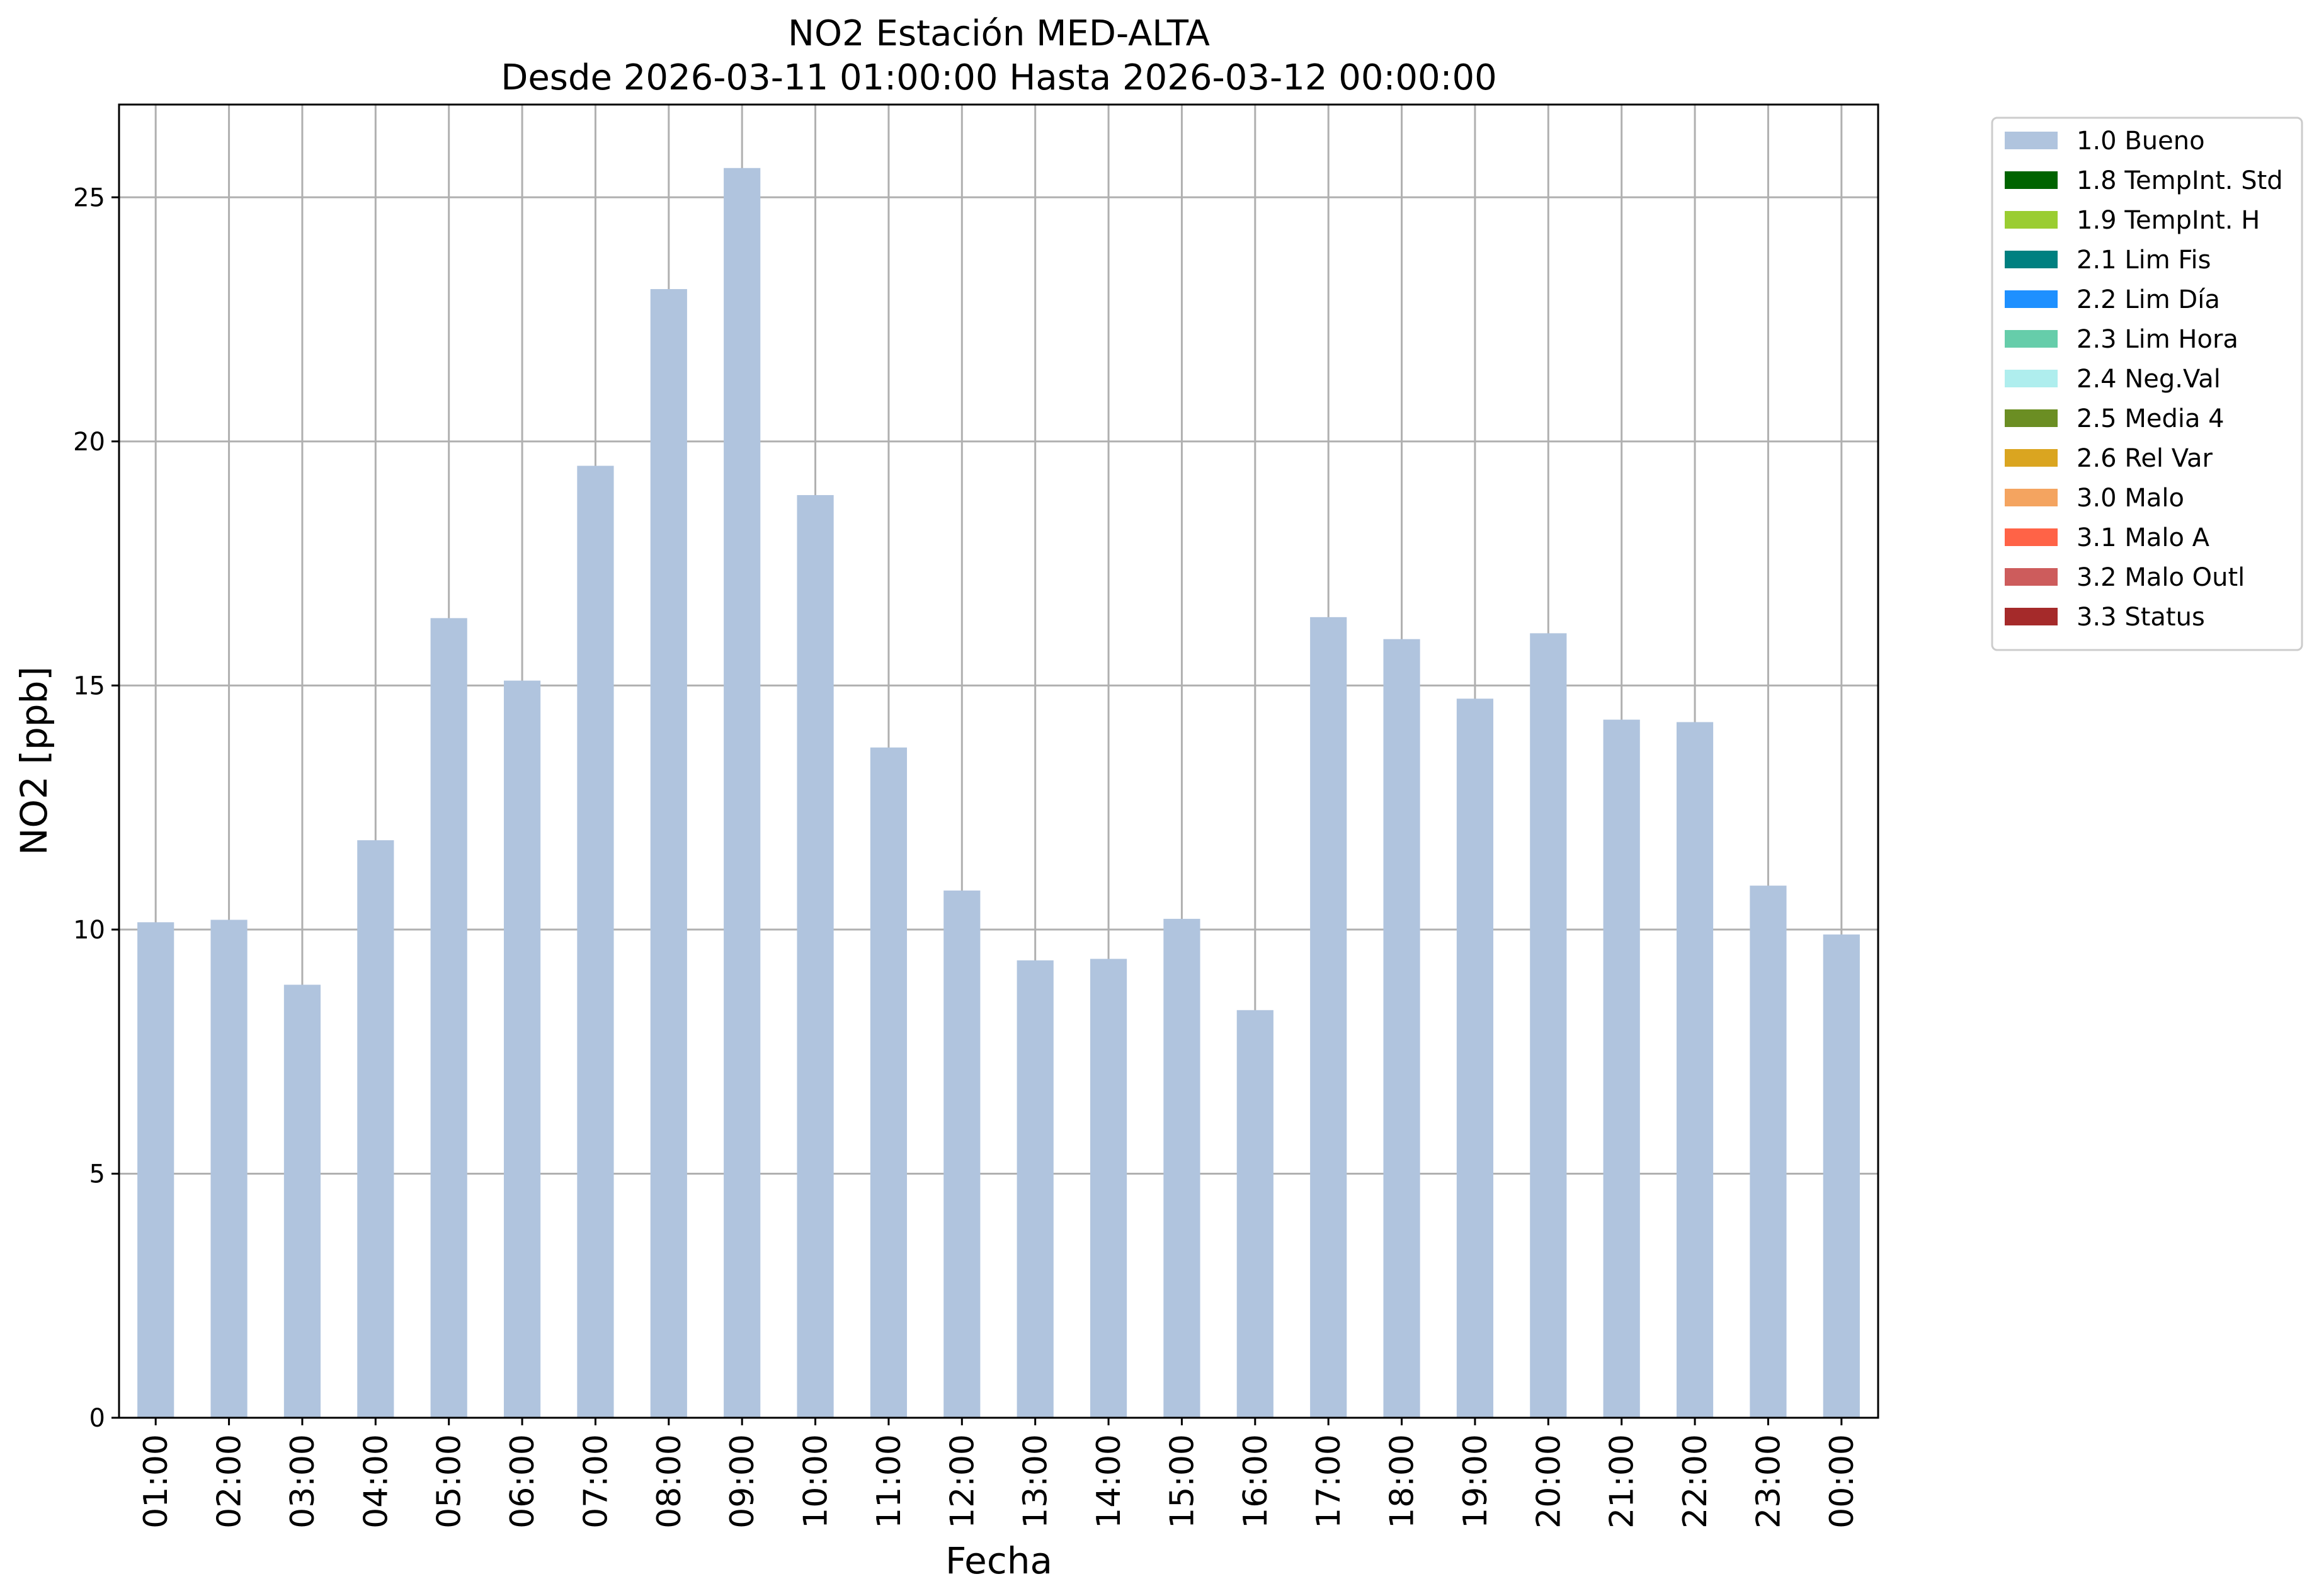  Describe the element at coordinates (34, 760) in the screenshot. I see `y-axis-label: NO2 [ppb]` at that location.